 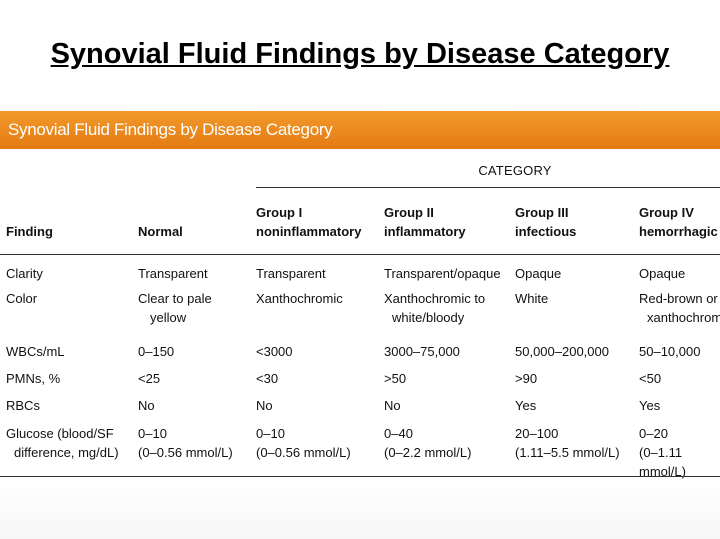 What do you see at coordinates (679, 378) in the screenshot?
I see `cell-group-4: <50` at bounding box center [679, 378].